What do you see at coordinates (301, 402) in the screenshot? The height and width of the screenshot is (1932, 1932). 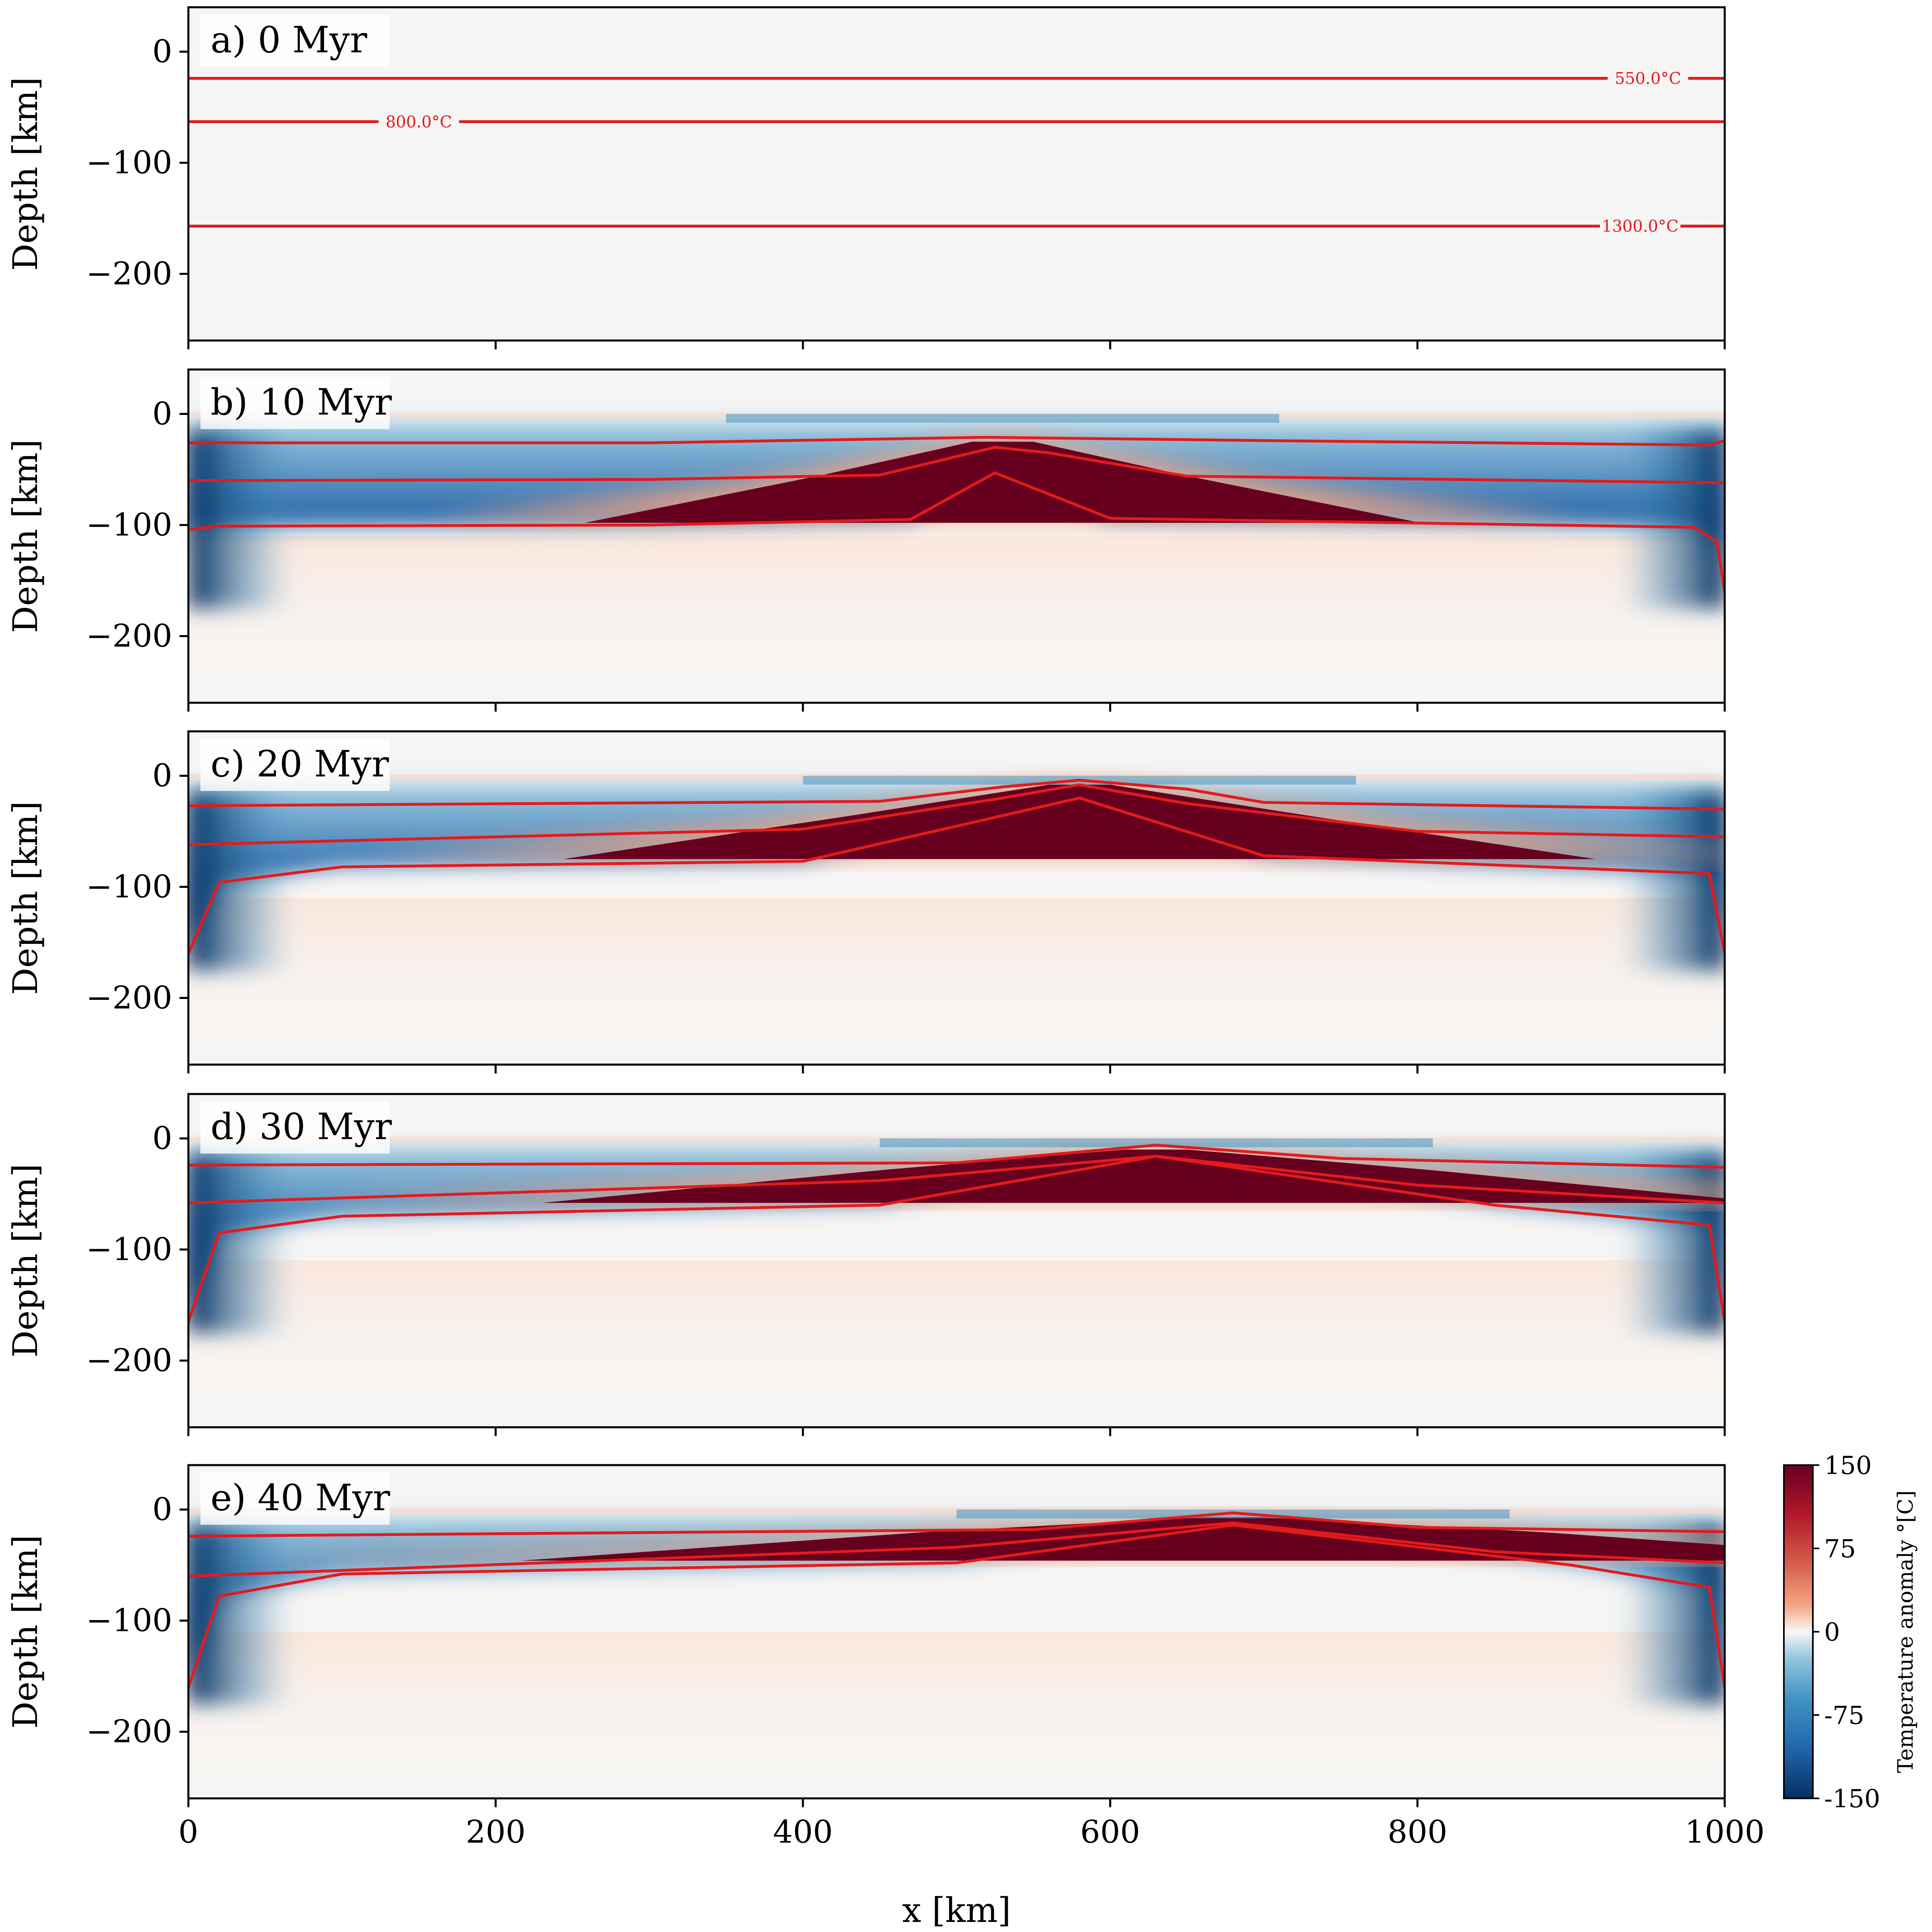 I see `panel-title: b) 10 Myr` at bounding box center [301, 402].